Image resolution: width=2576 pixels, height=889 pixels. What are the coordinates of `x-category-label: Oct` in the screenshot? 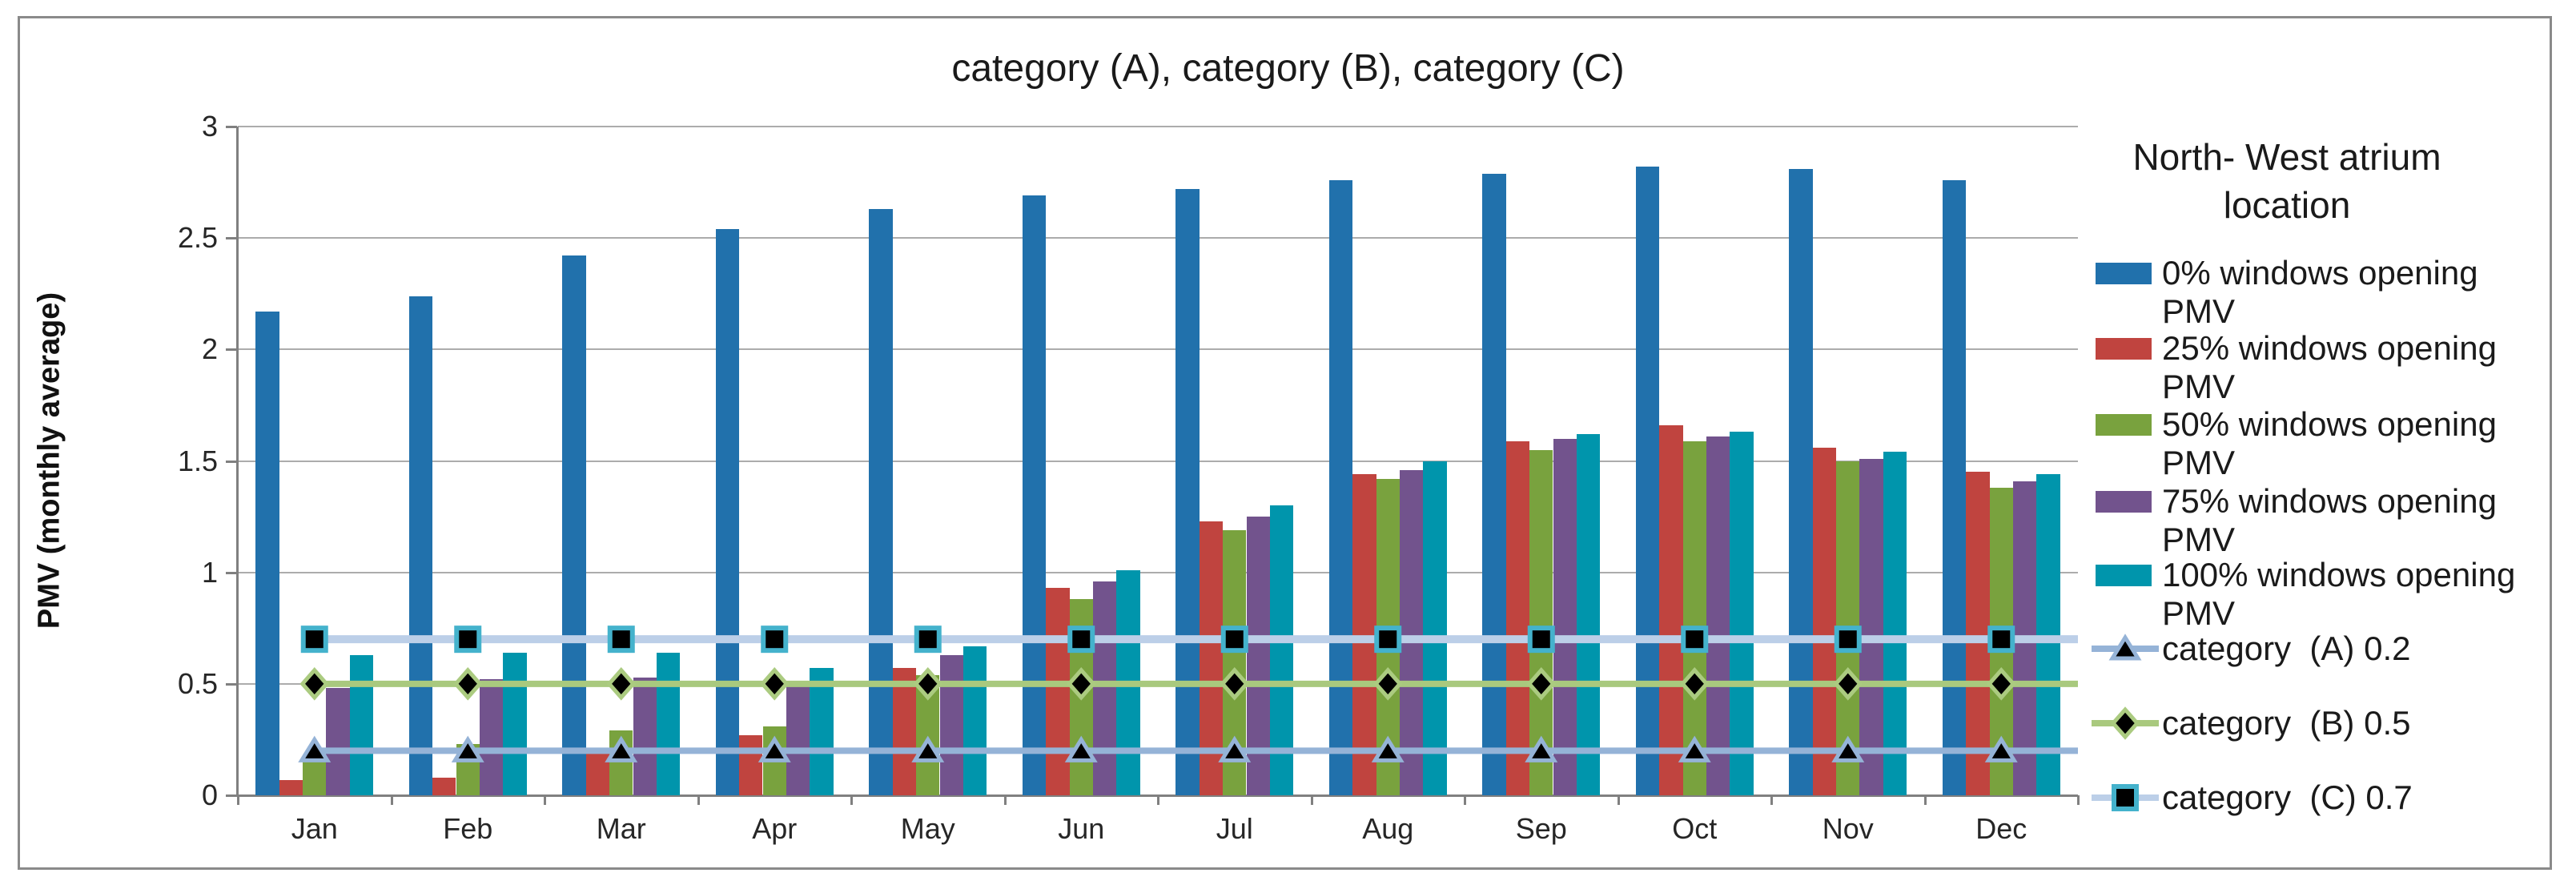 It's located at (1695, 829).